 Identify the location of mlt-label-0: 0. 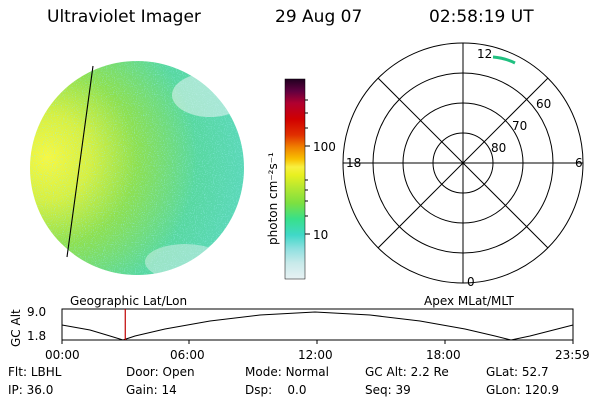
(471, 282).